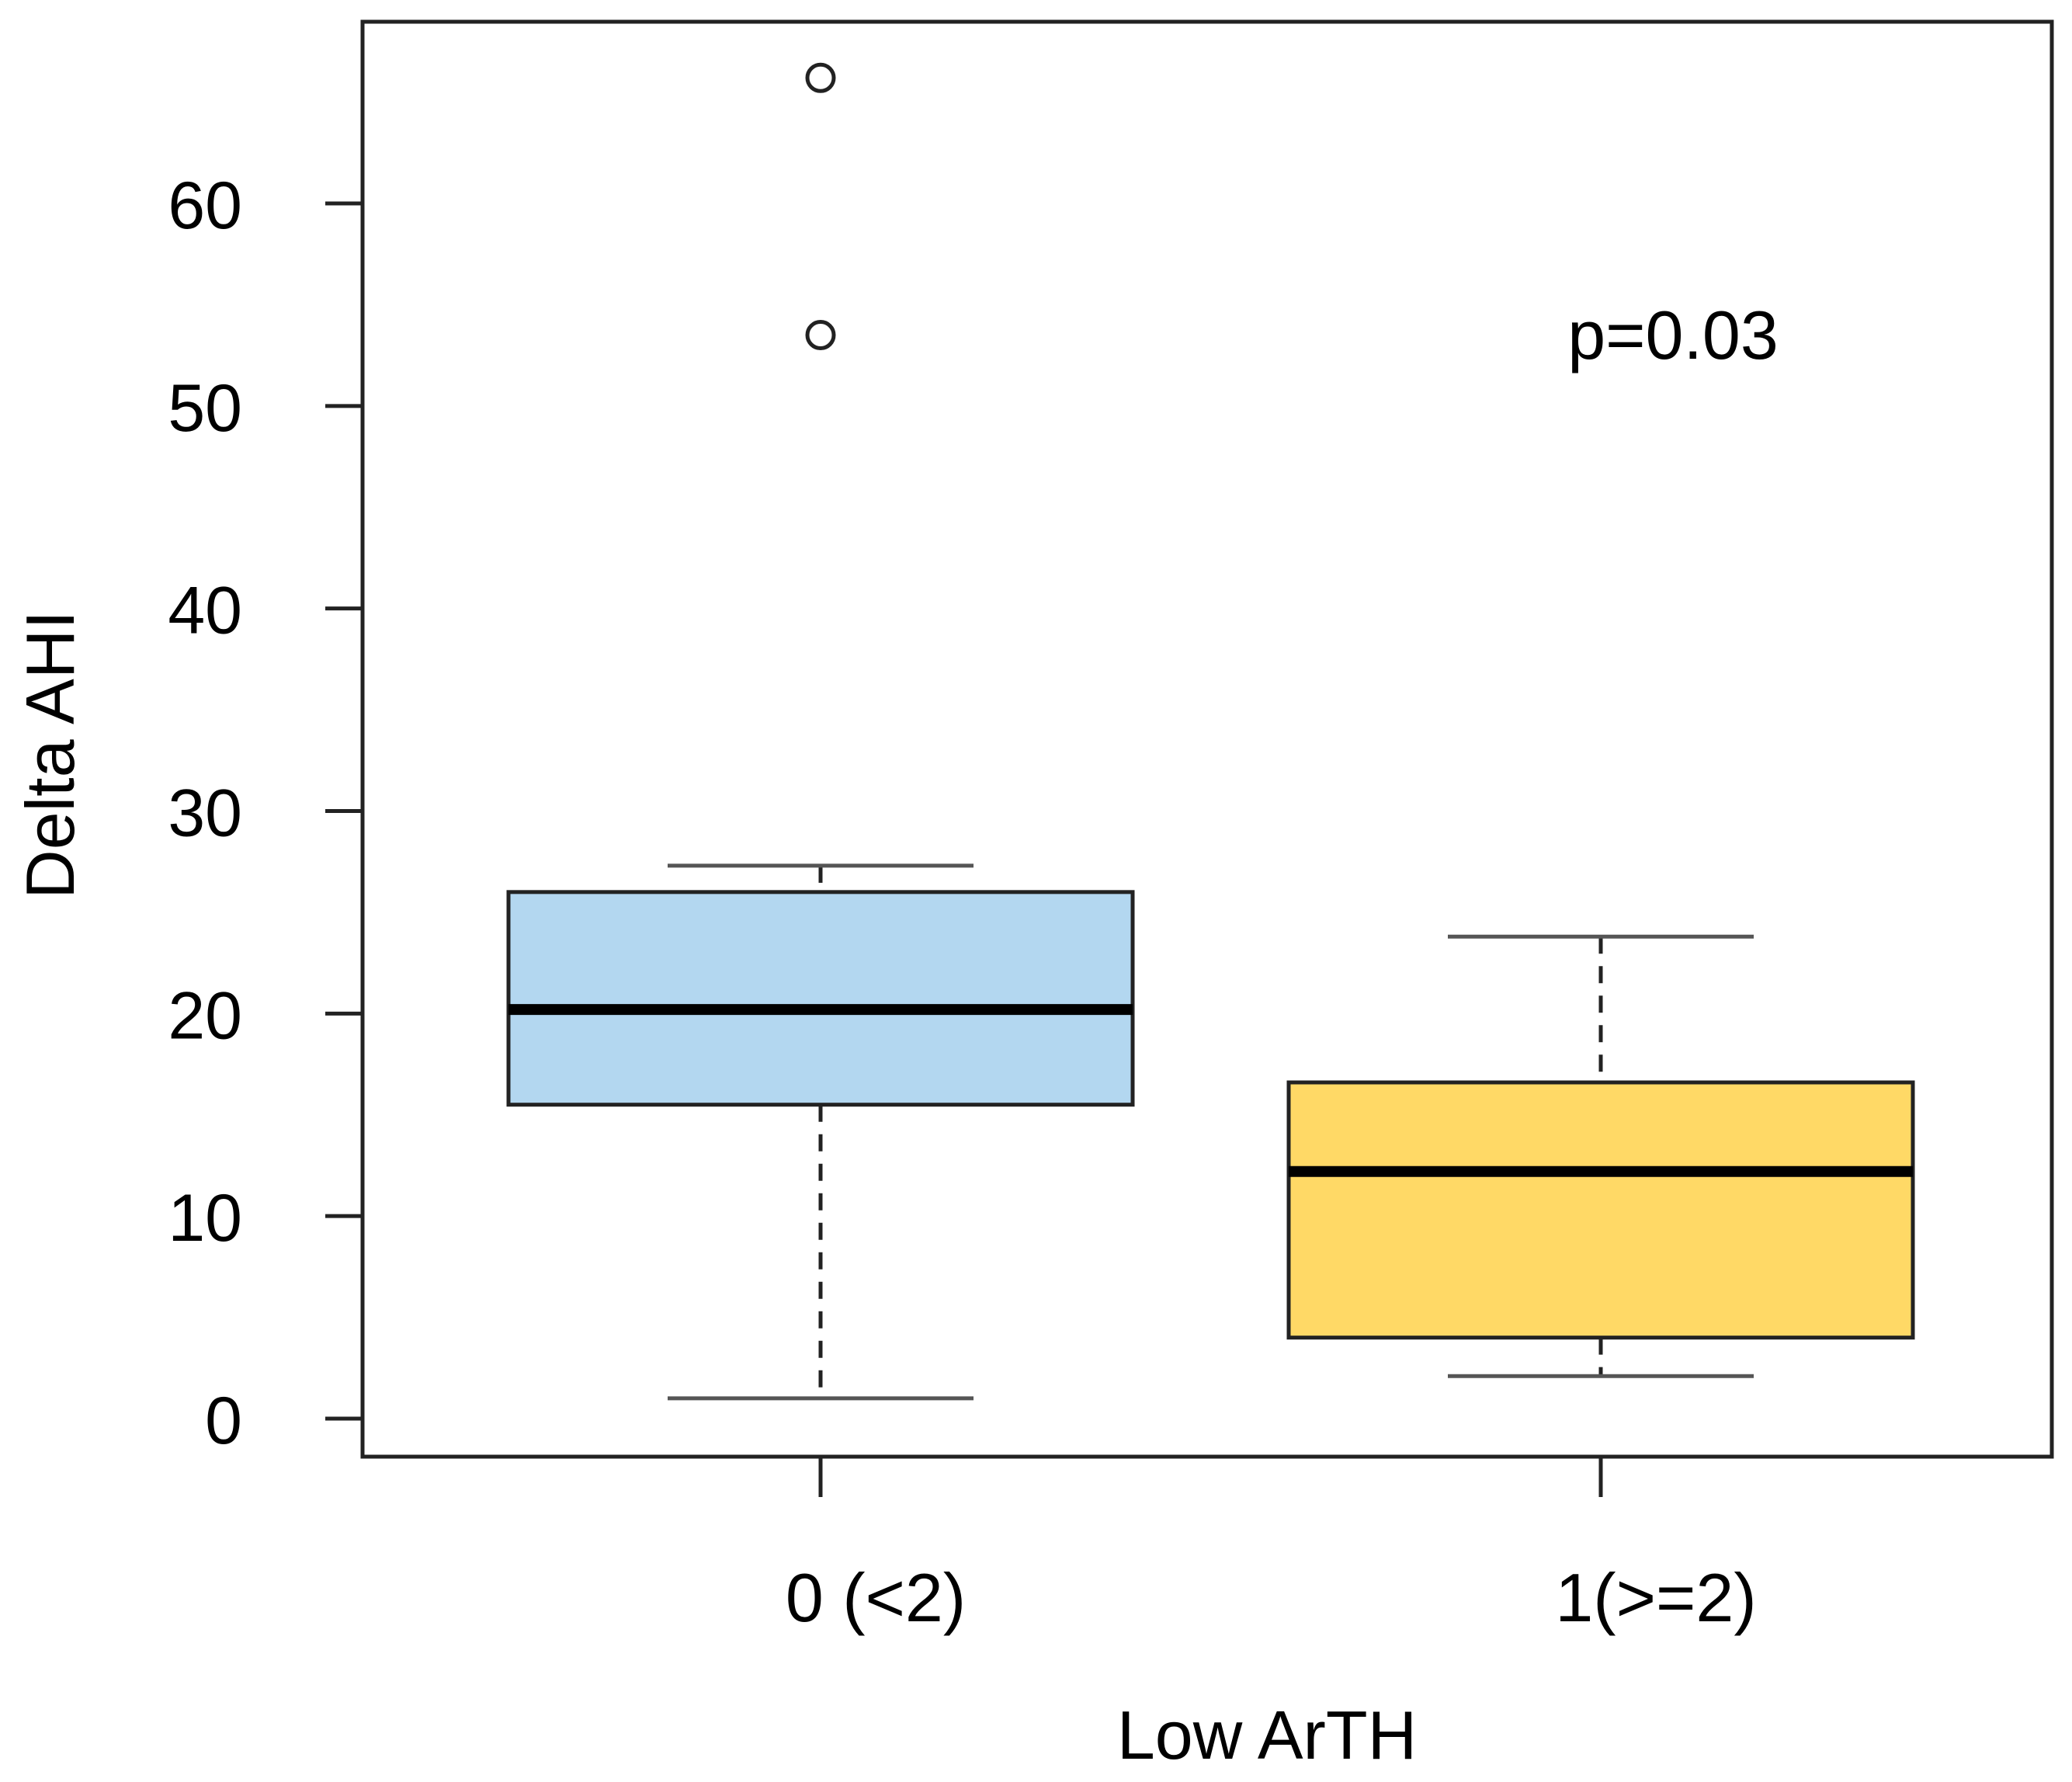 The image size is (2072, 1782). What do you see at coordinates (876, 1597) in the screenshot?
I see `x-tick-label: 0 (<2)` at bounding box center [876, 1597].